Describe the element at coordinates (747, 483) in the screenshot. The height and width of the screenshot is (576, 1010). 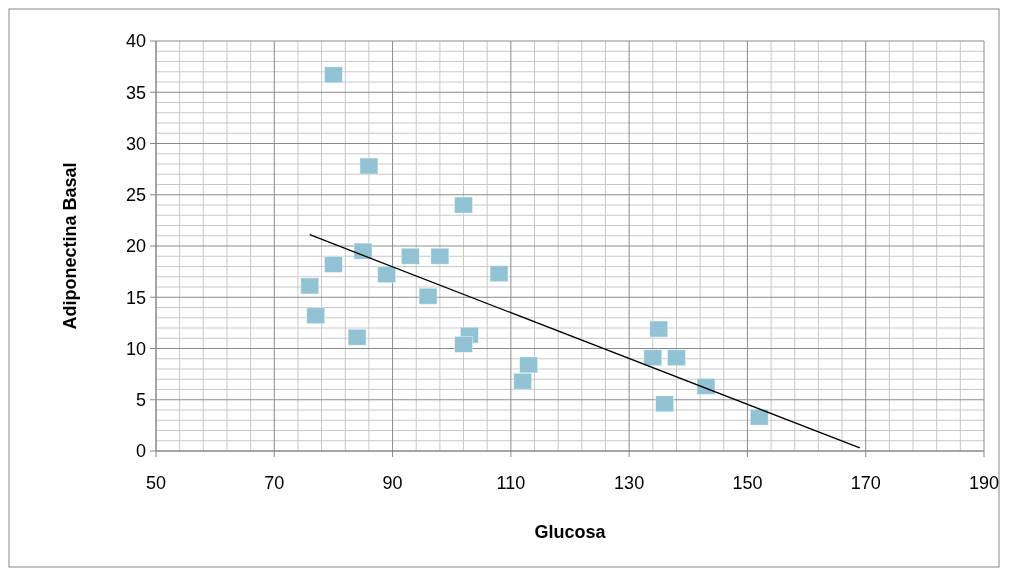
I see `x-tick-label: 150` at that location.